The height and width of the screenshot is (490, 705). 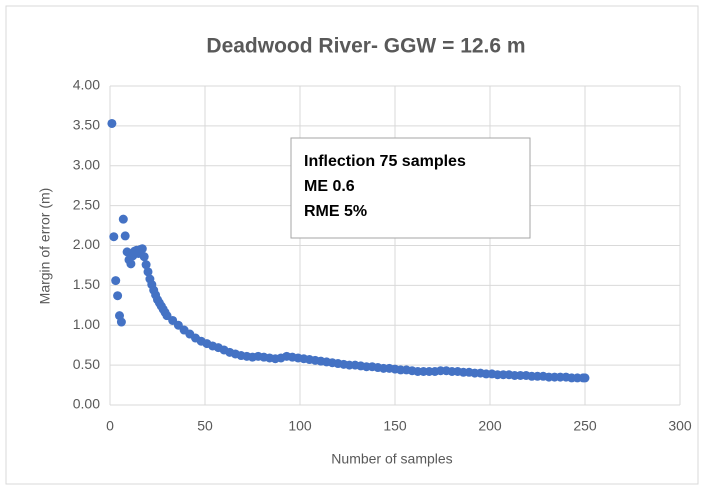 I want to click on annotation: Inflection 75 samples ME 0.6 RME 5%, so click(x=410, y=188).